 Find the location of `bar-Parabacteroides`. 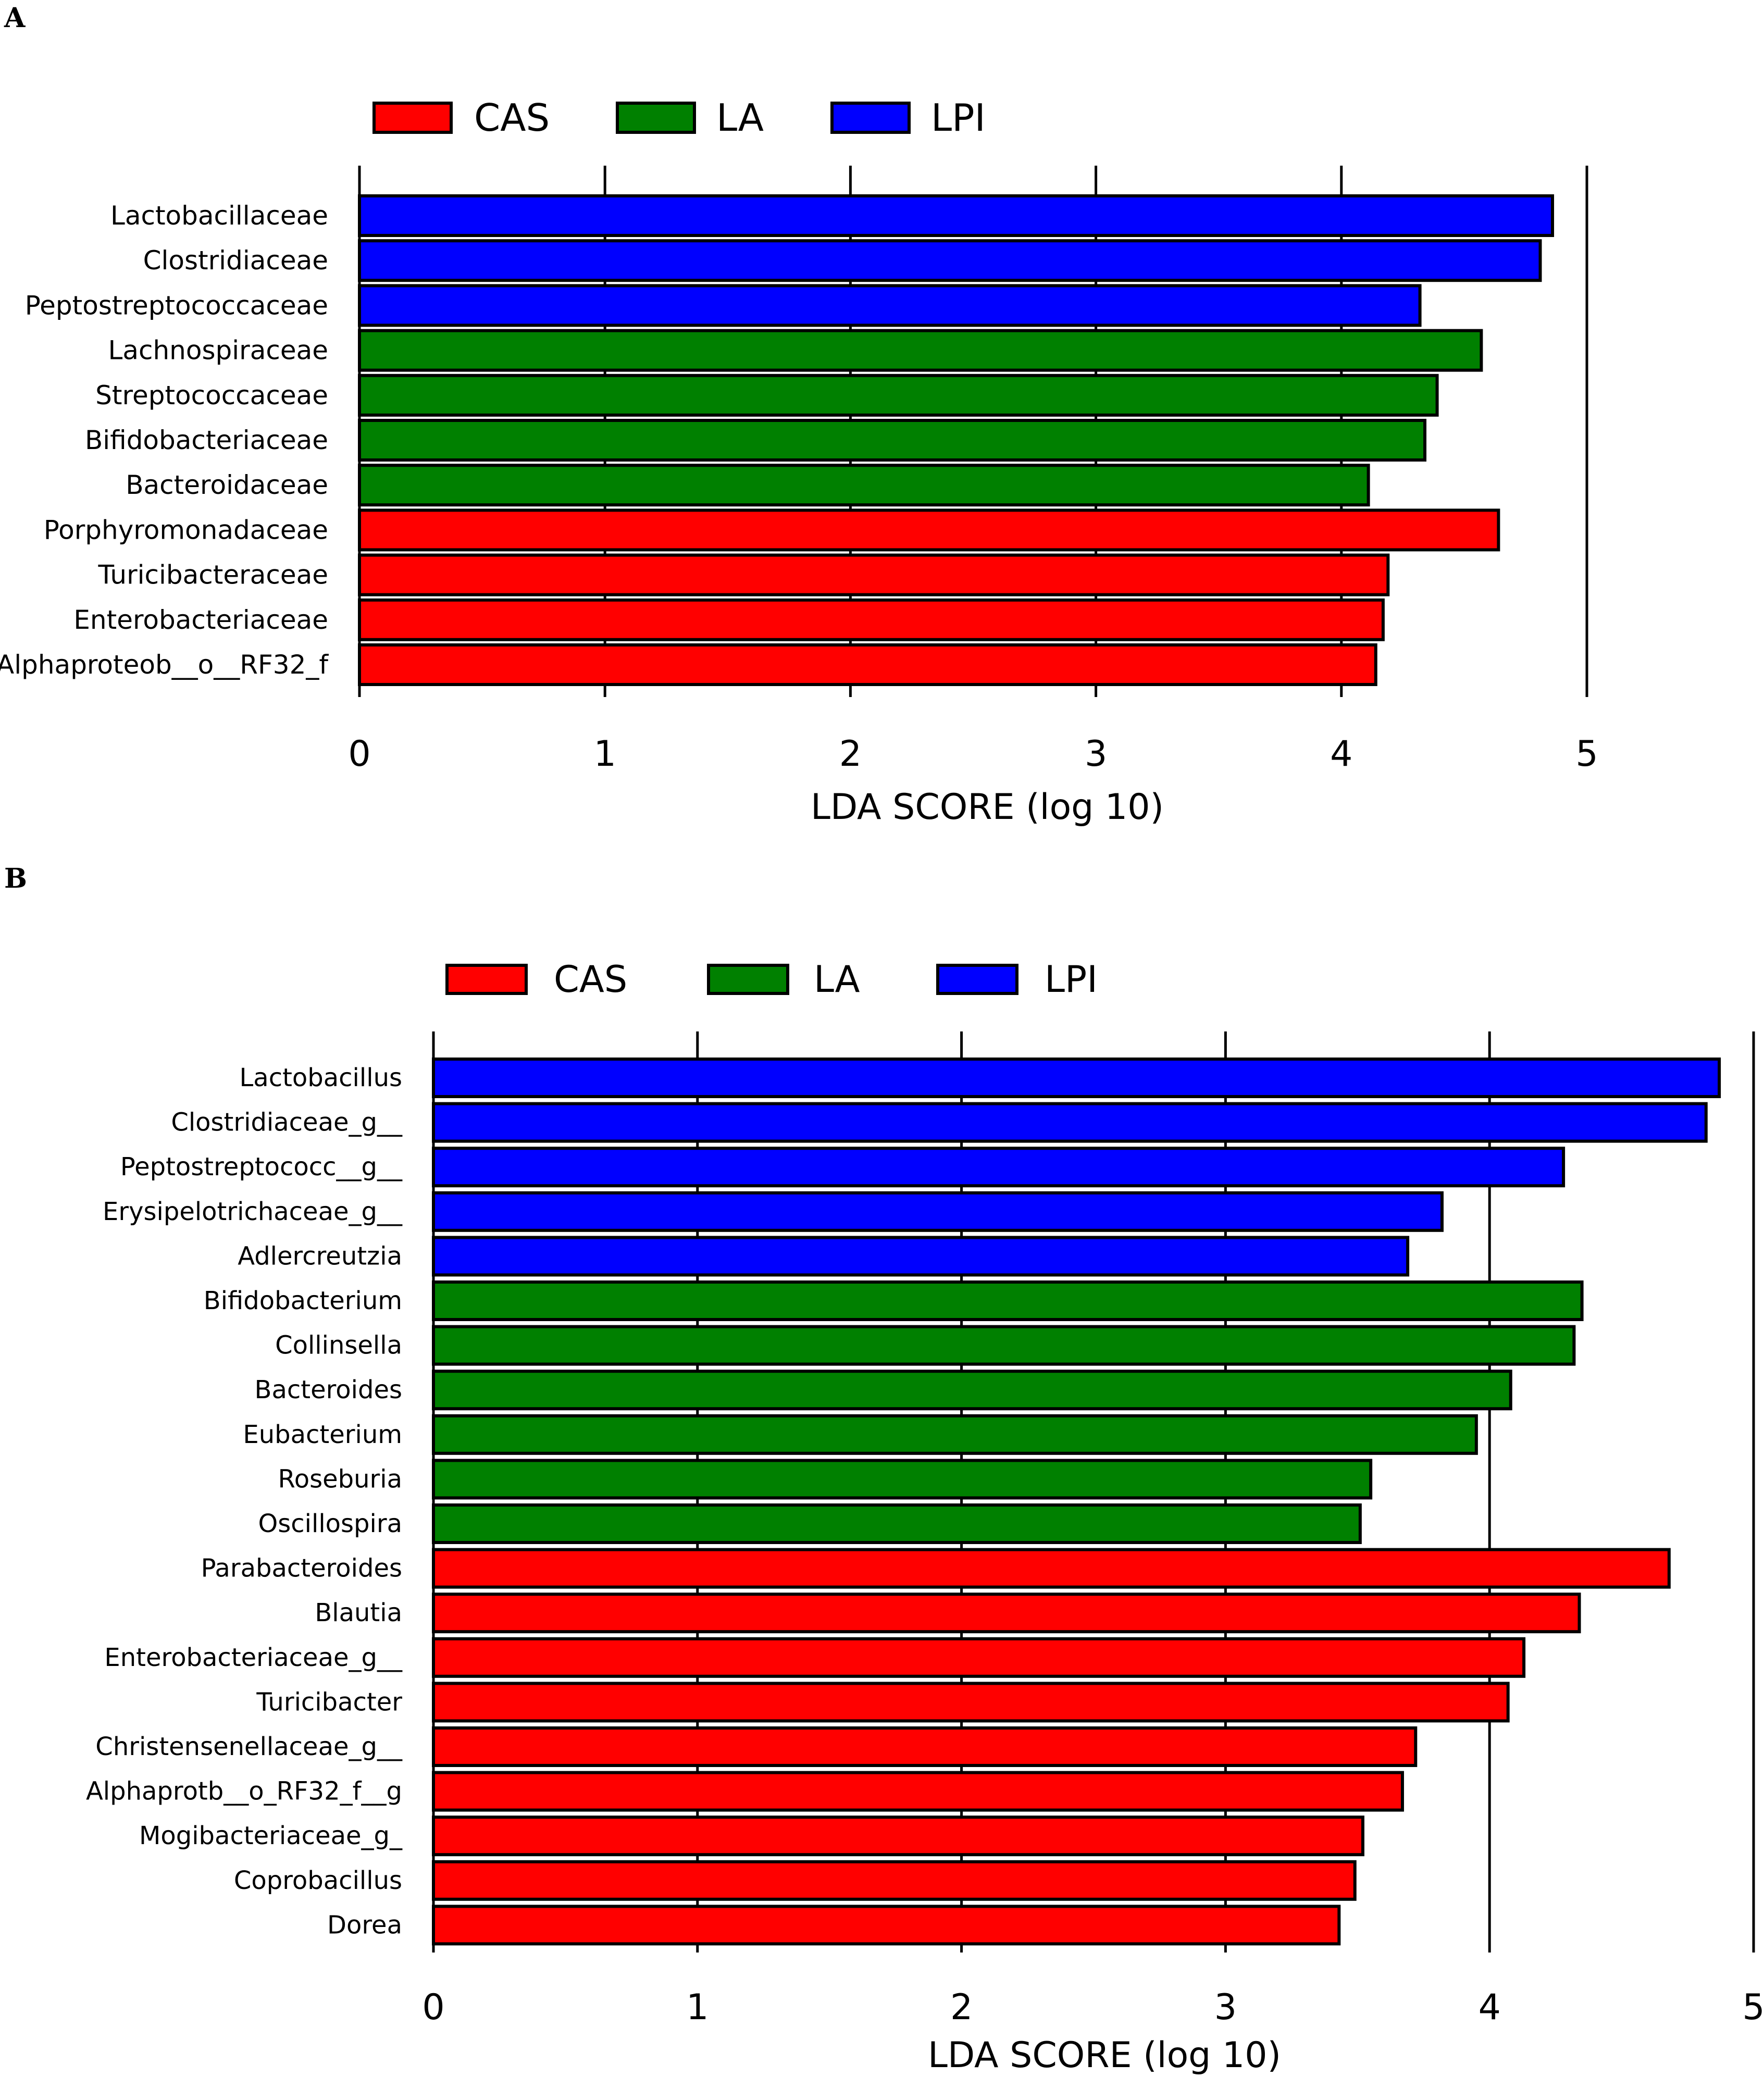

bar-Parabacteroides is located at coordinates (1051, 1568).